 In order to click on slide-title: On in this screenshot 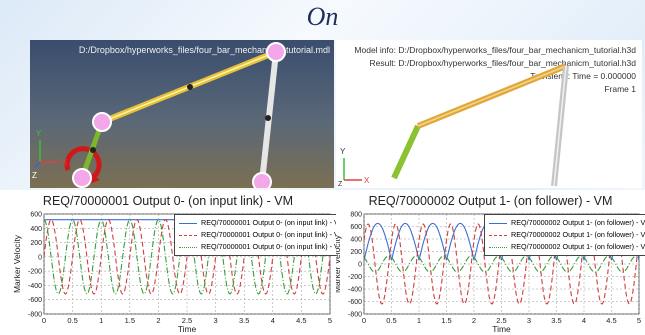, I will do `click(322, 17)`.